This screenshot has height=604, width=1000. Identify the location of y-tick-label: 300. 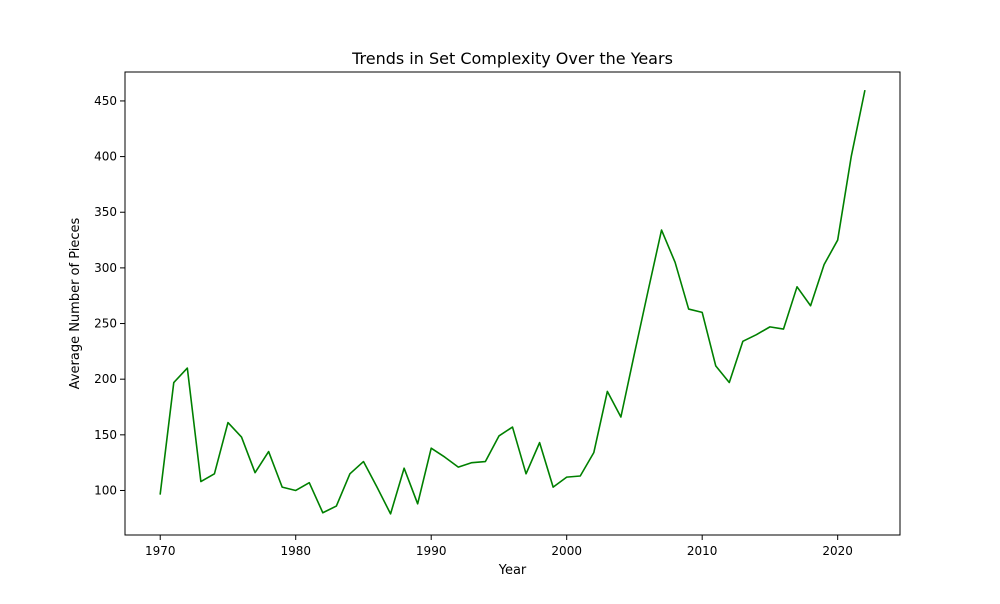
(105, 268).